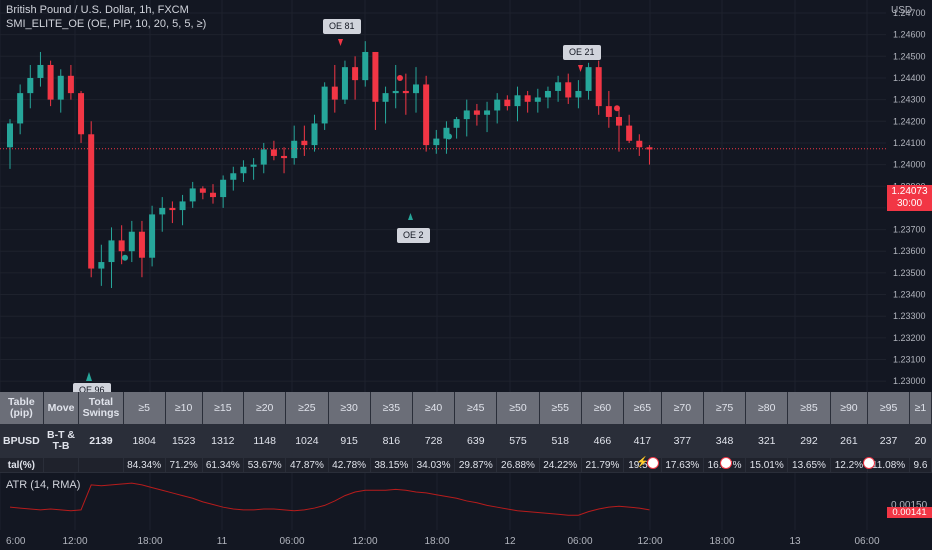 The image size is (932, 550). I want to click on price-tick-label: 1.23600, so click(909, 251).